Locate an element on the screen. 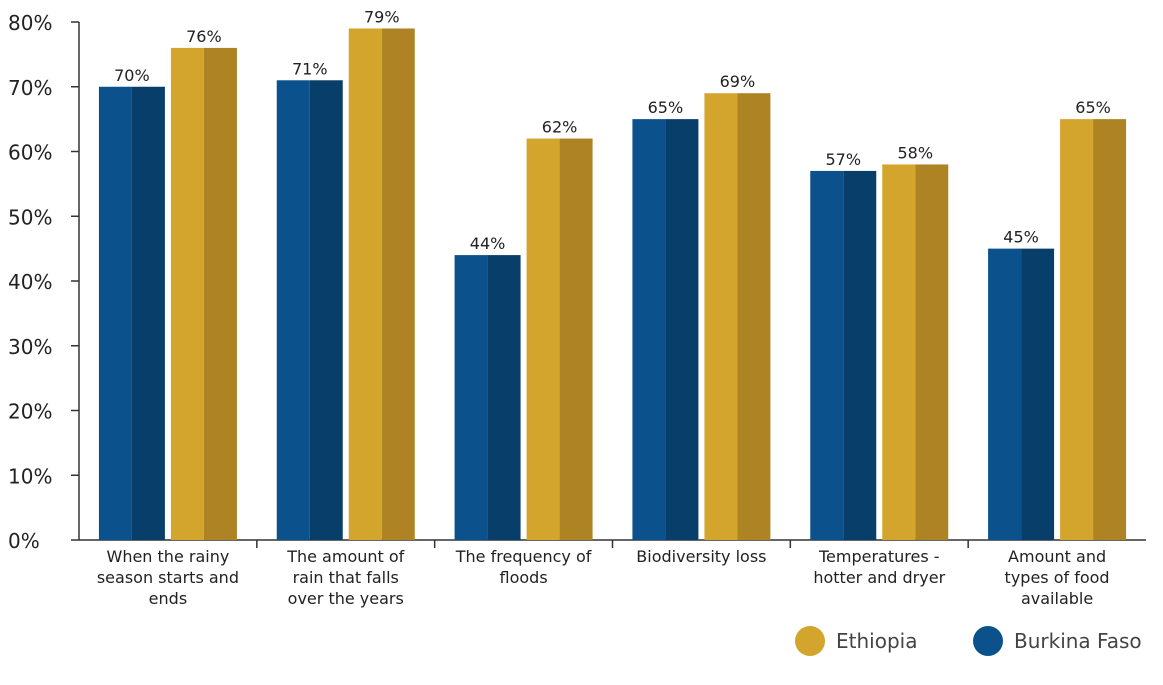  data-label-burkina-faso: 44% is located at coordinates (488, 243).